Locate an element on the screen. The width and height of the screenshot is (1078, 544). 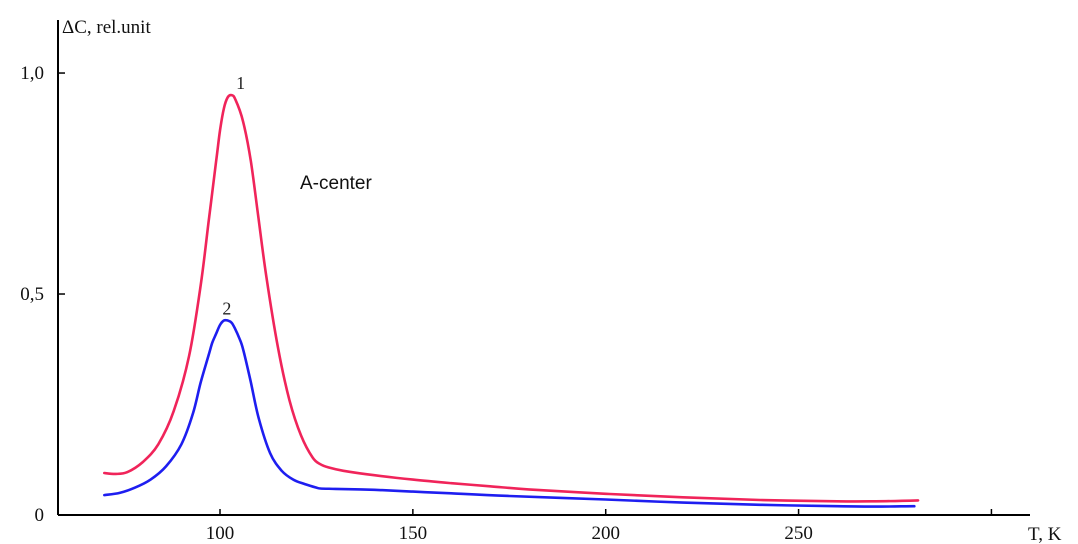
y-tick-label: 1,0 is located at coordinates (32, 73).